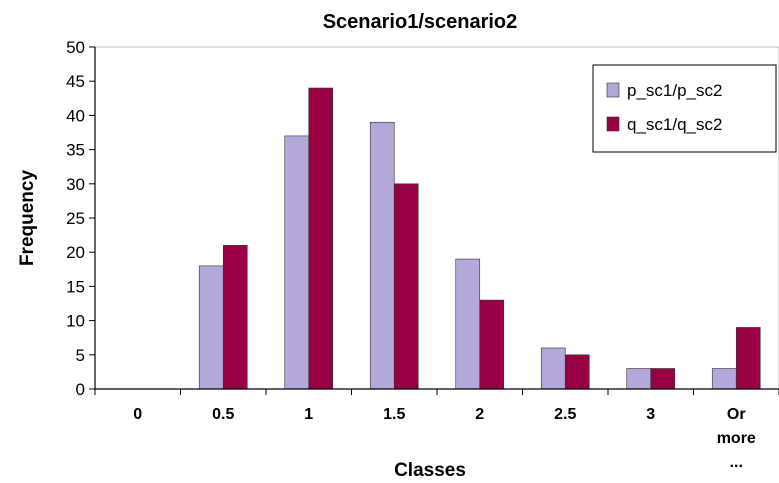 This screenshot has height=483, width=779. Describe the element at coordinates (420, 22) in the screenshot. I see `chart-title: Scenario1/scenario2` at that location.